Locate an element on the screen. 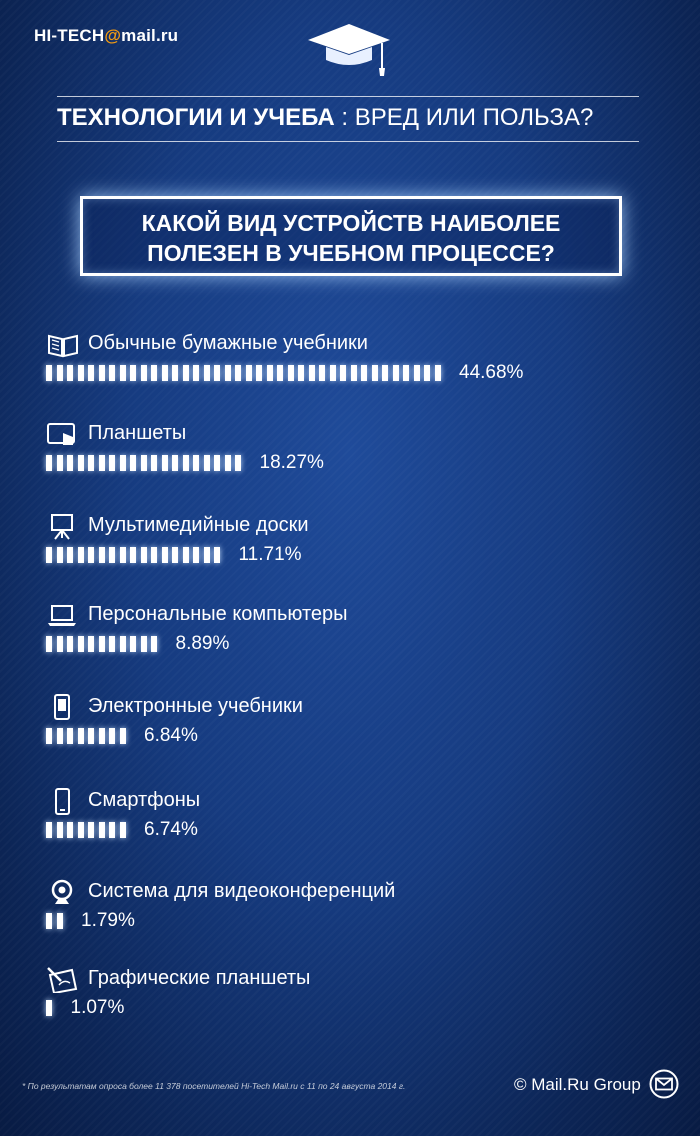  ereader-icon is located at coordinates (62, 707).